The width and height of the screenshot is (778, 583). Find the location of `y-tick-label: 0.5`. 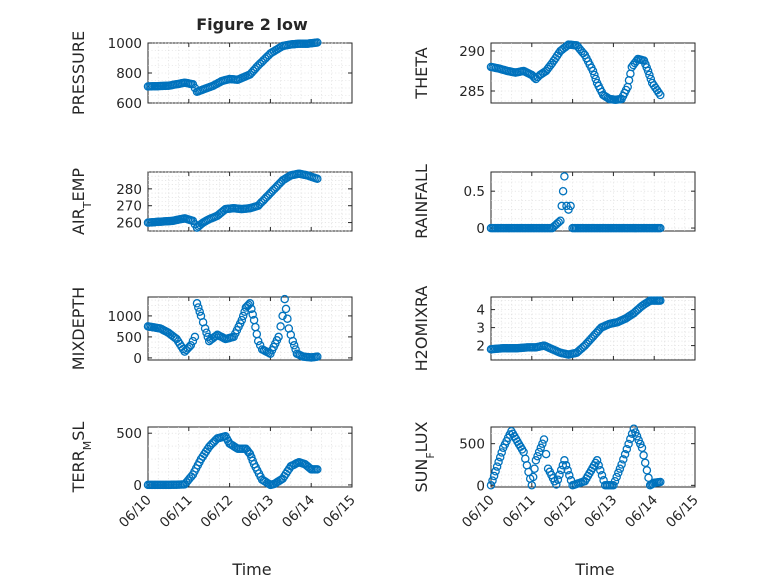

y-tick-label: 0.5 is located at coordinates (474, 192).